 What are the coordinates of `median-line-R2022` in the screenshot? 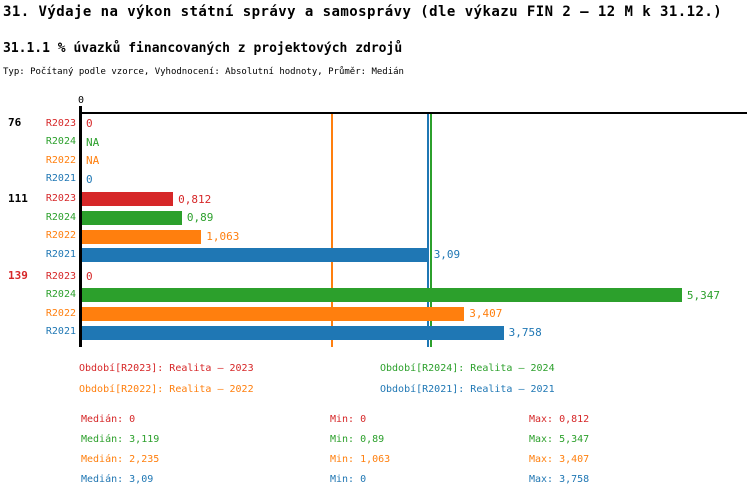 It's located at (331, 230).